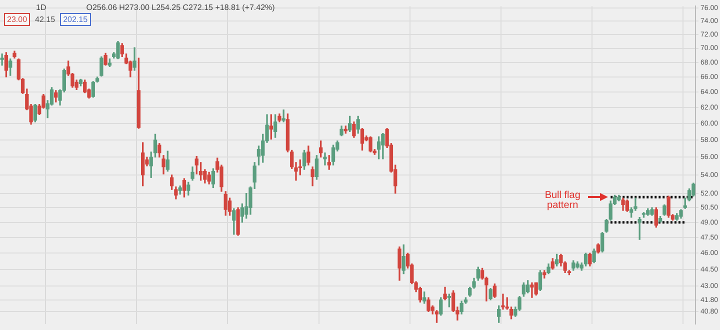  Describe the element at coordinates (180, 7) in the screenshot. I see `annotation: O256.06 H273.00 L254.25 C272.15 +18.81 (+7.42%)` at that location.